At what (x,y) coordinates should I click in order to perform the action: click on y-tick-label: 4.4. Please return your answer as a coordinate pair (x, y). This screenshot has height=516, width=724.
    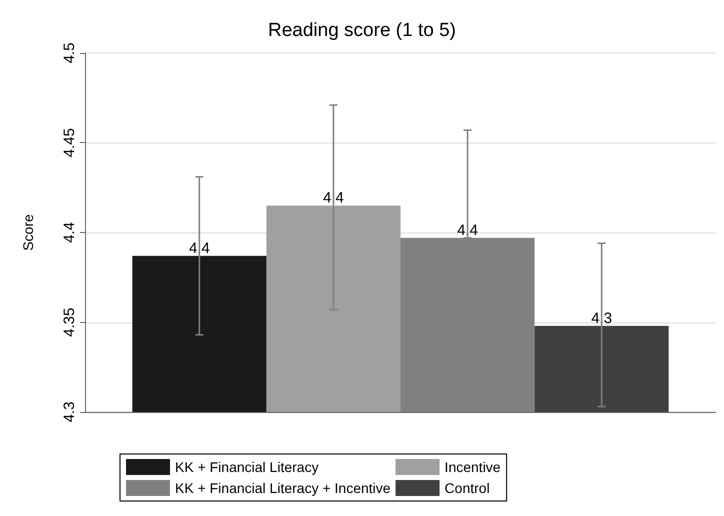
    Looking at the image, I should click on (69, 232).